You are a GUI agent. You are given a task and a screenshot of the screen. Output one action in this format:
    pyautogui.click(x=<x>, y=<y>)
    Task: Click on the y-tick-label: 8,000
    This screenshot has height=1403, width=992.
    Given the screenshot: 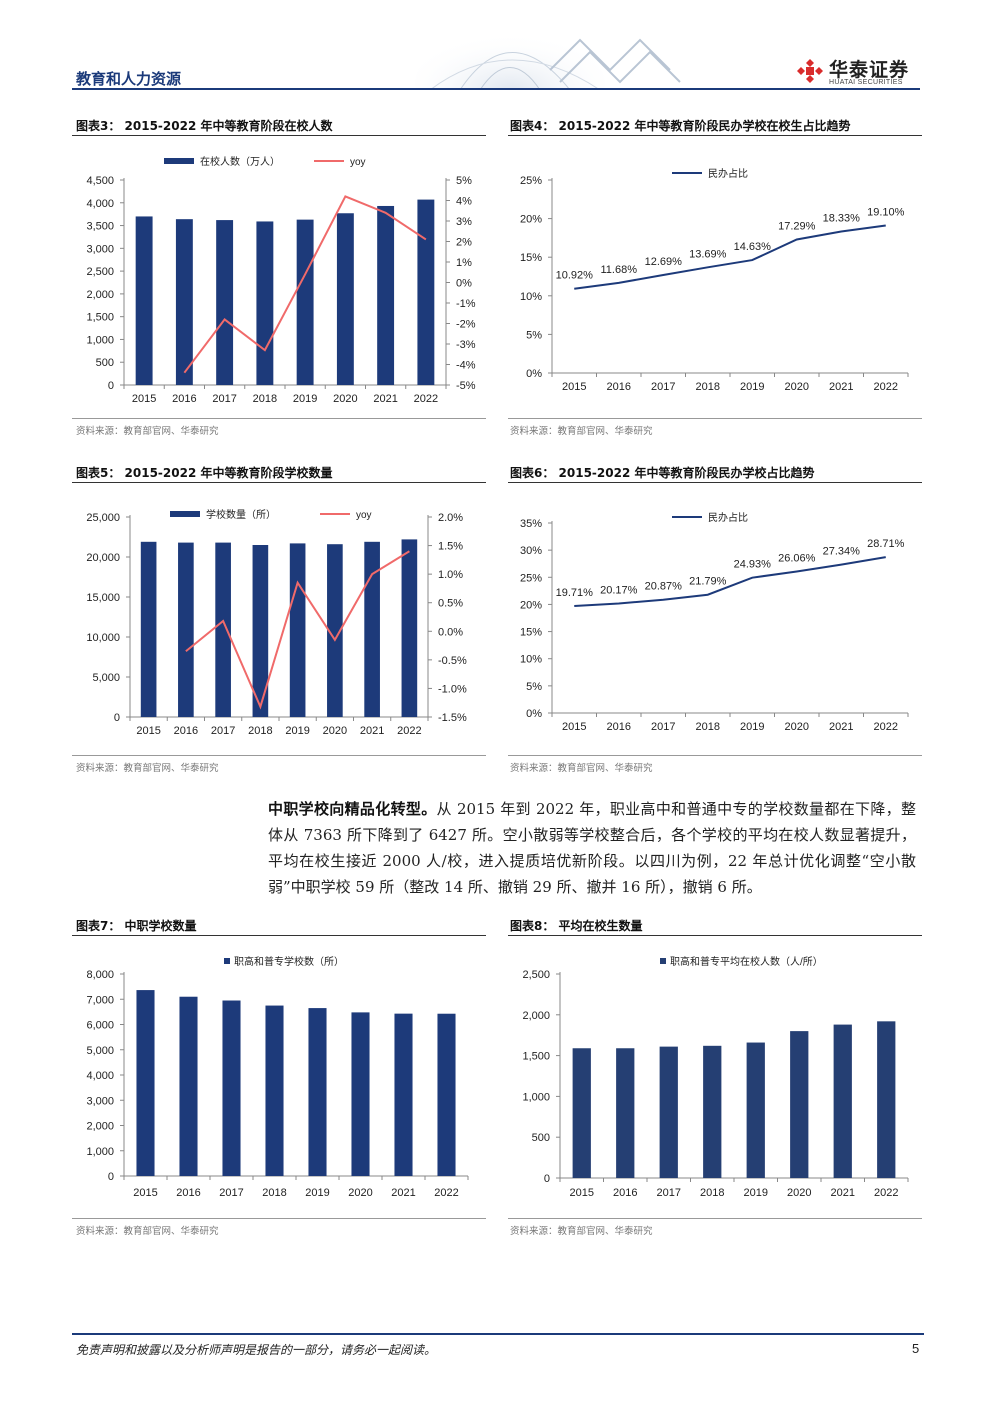 What is the action you would take?
    pyautogui.click(x=100, y=975)
    